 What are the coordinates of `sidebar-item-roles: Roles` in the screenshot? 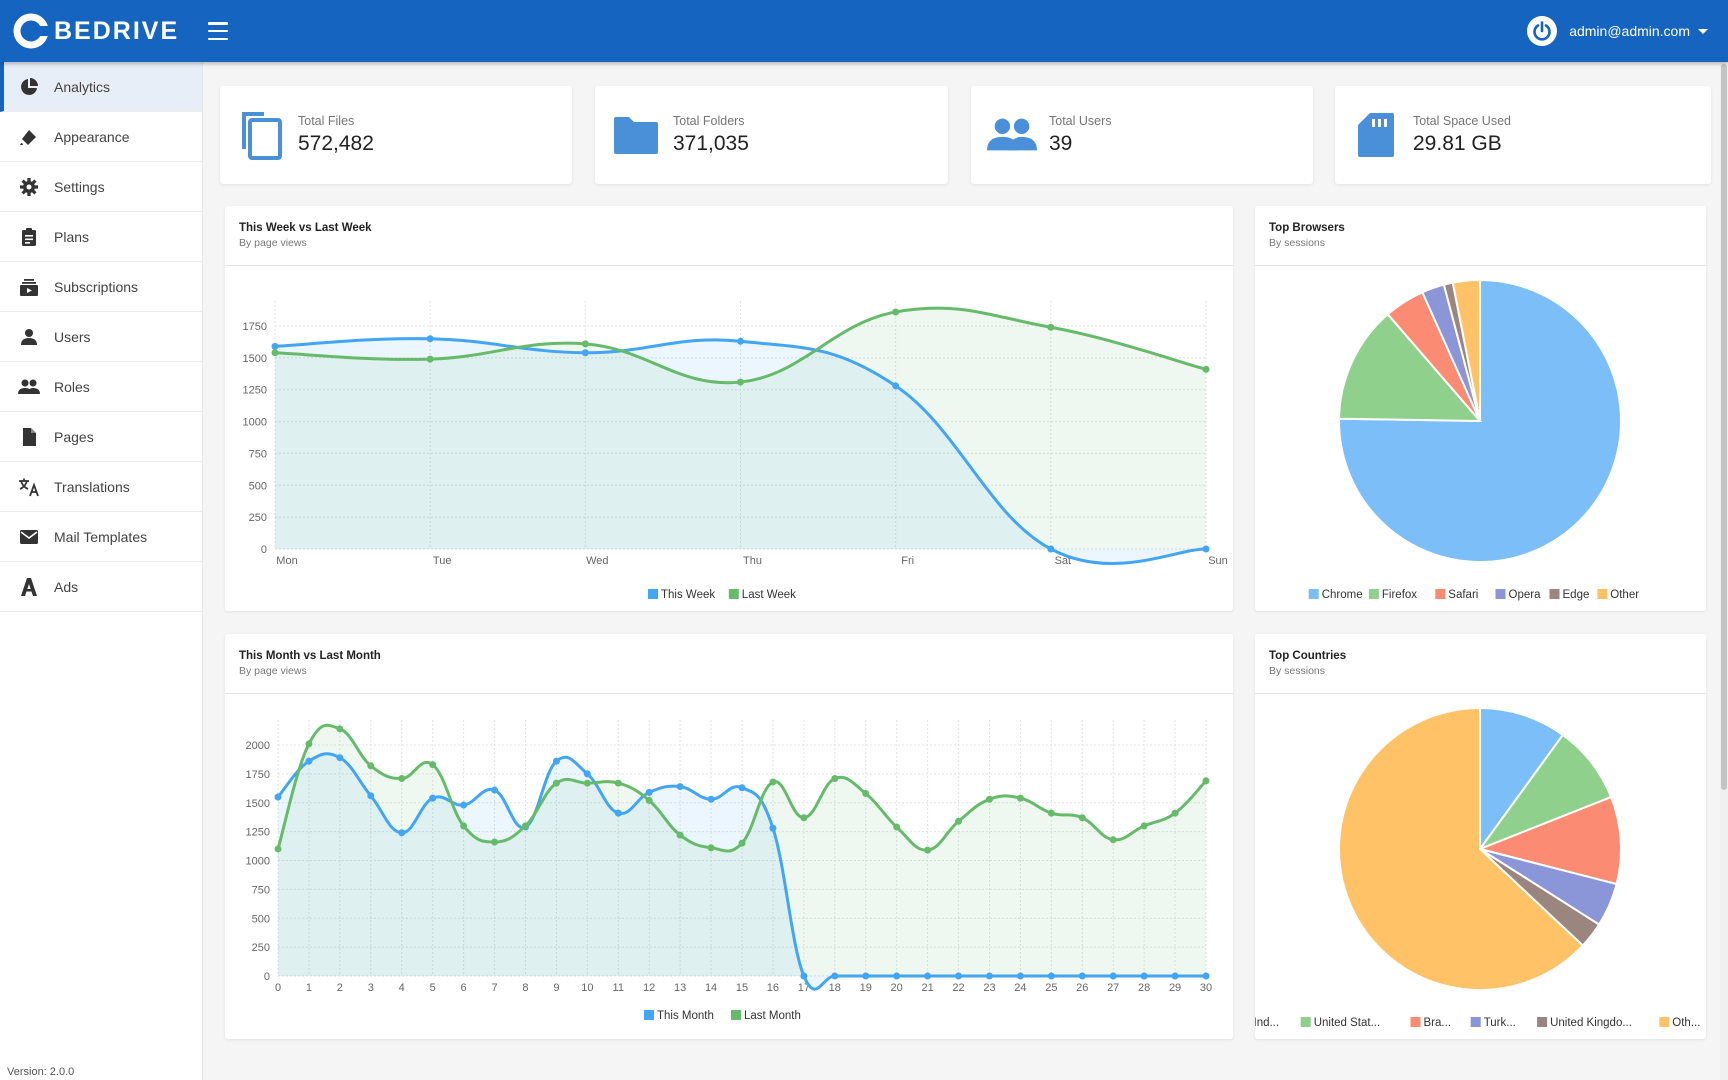 It's located at (101, 387).